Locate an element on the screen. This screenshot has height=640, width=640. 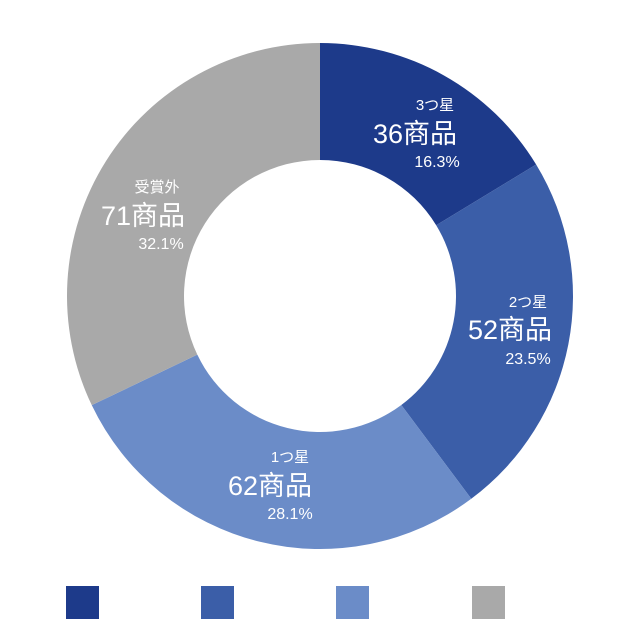
slice-count-3-star: 36商品 is located at coordinates (415, 134).